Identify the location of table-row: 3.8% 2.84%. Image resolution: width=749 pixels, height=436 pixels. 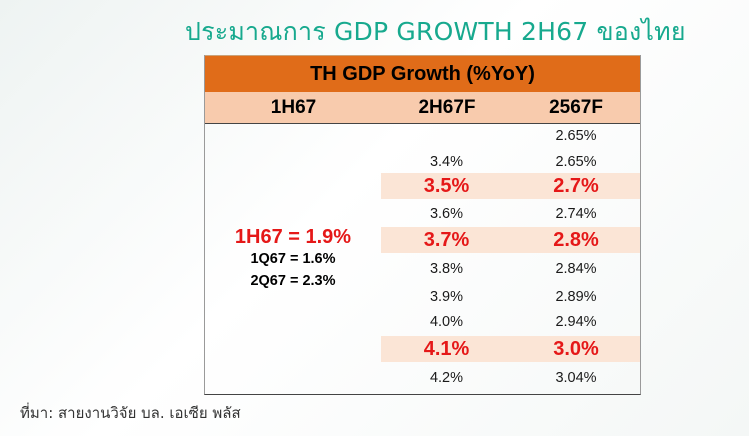
(510, 269).